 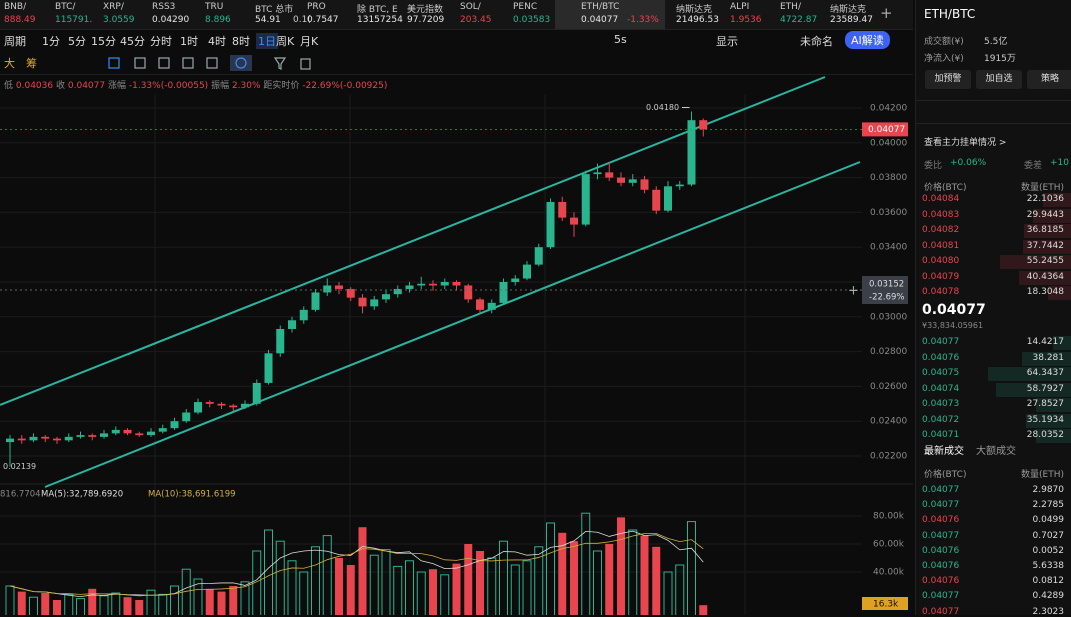 I want to click on tool: 大, so click(x=9, y=63).